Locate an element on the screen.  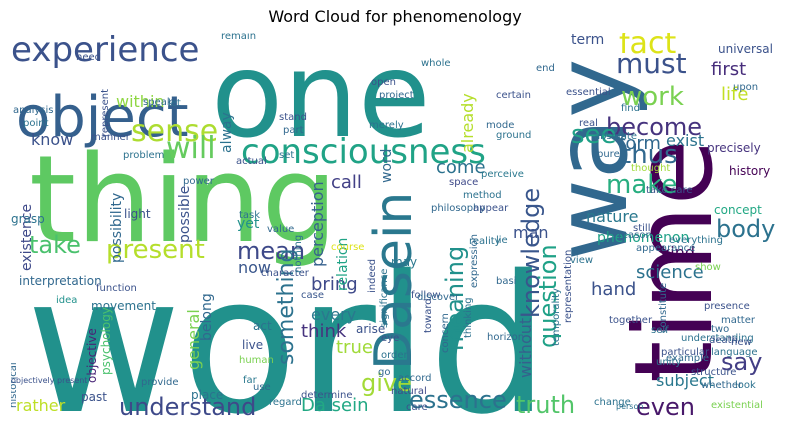
cloud-word: past is located at coordinates (94, 397).